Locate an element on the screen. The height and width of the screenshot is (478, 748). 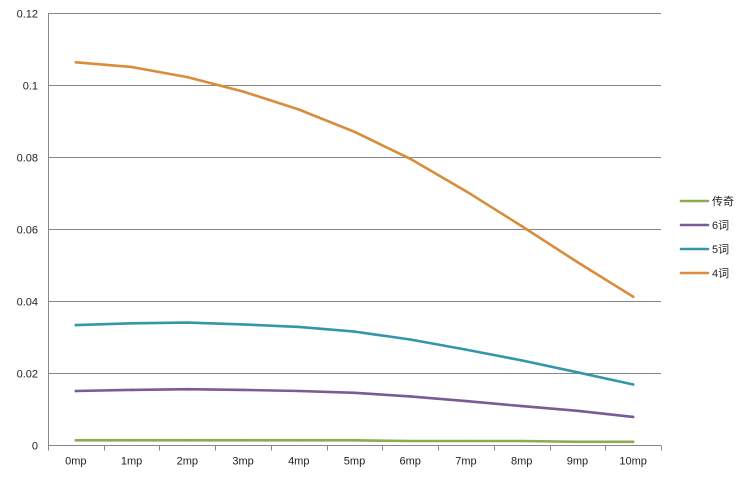
y-tick-label: 0.1 is located at coordinates (30, 87).